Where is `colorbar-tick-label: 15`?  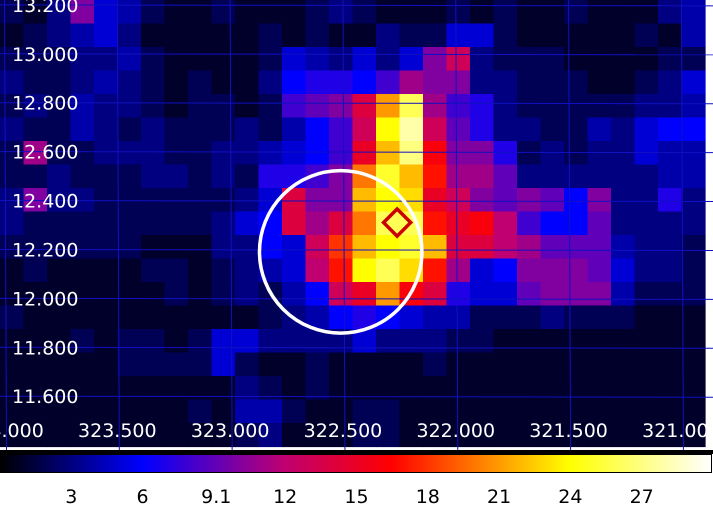 colorbar-tick-label: 15 is located at coordinates (356, 497).